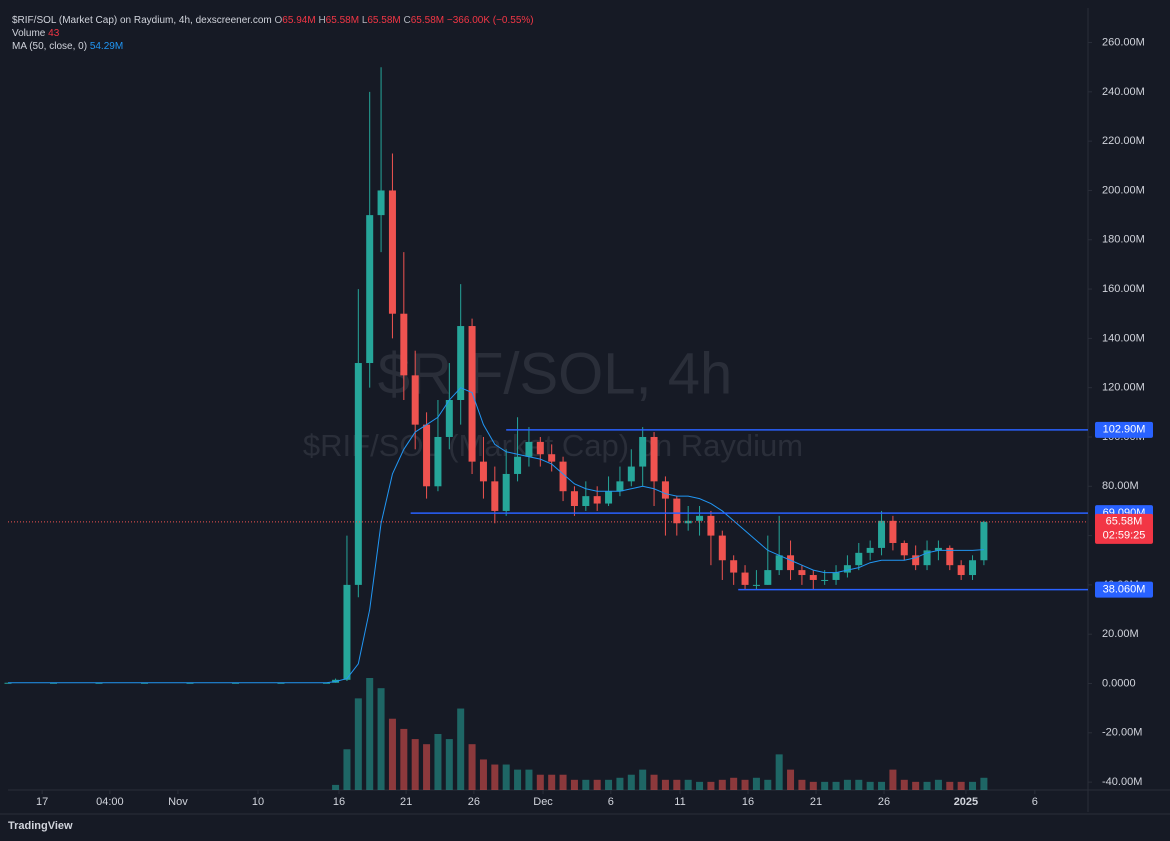 The height and width of the screenshot is (841, 1170). Describe the element at coordinates (1122, 733) in the screenshot. I see `y-tick-label: -20.00M` at that location.